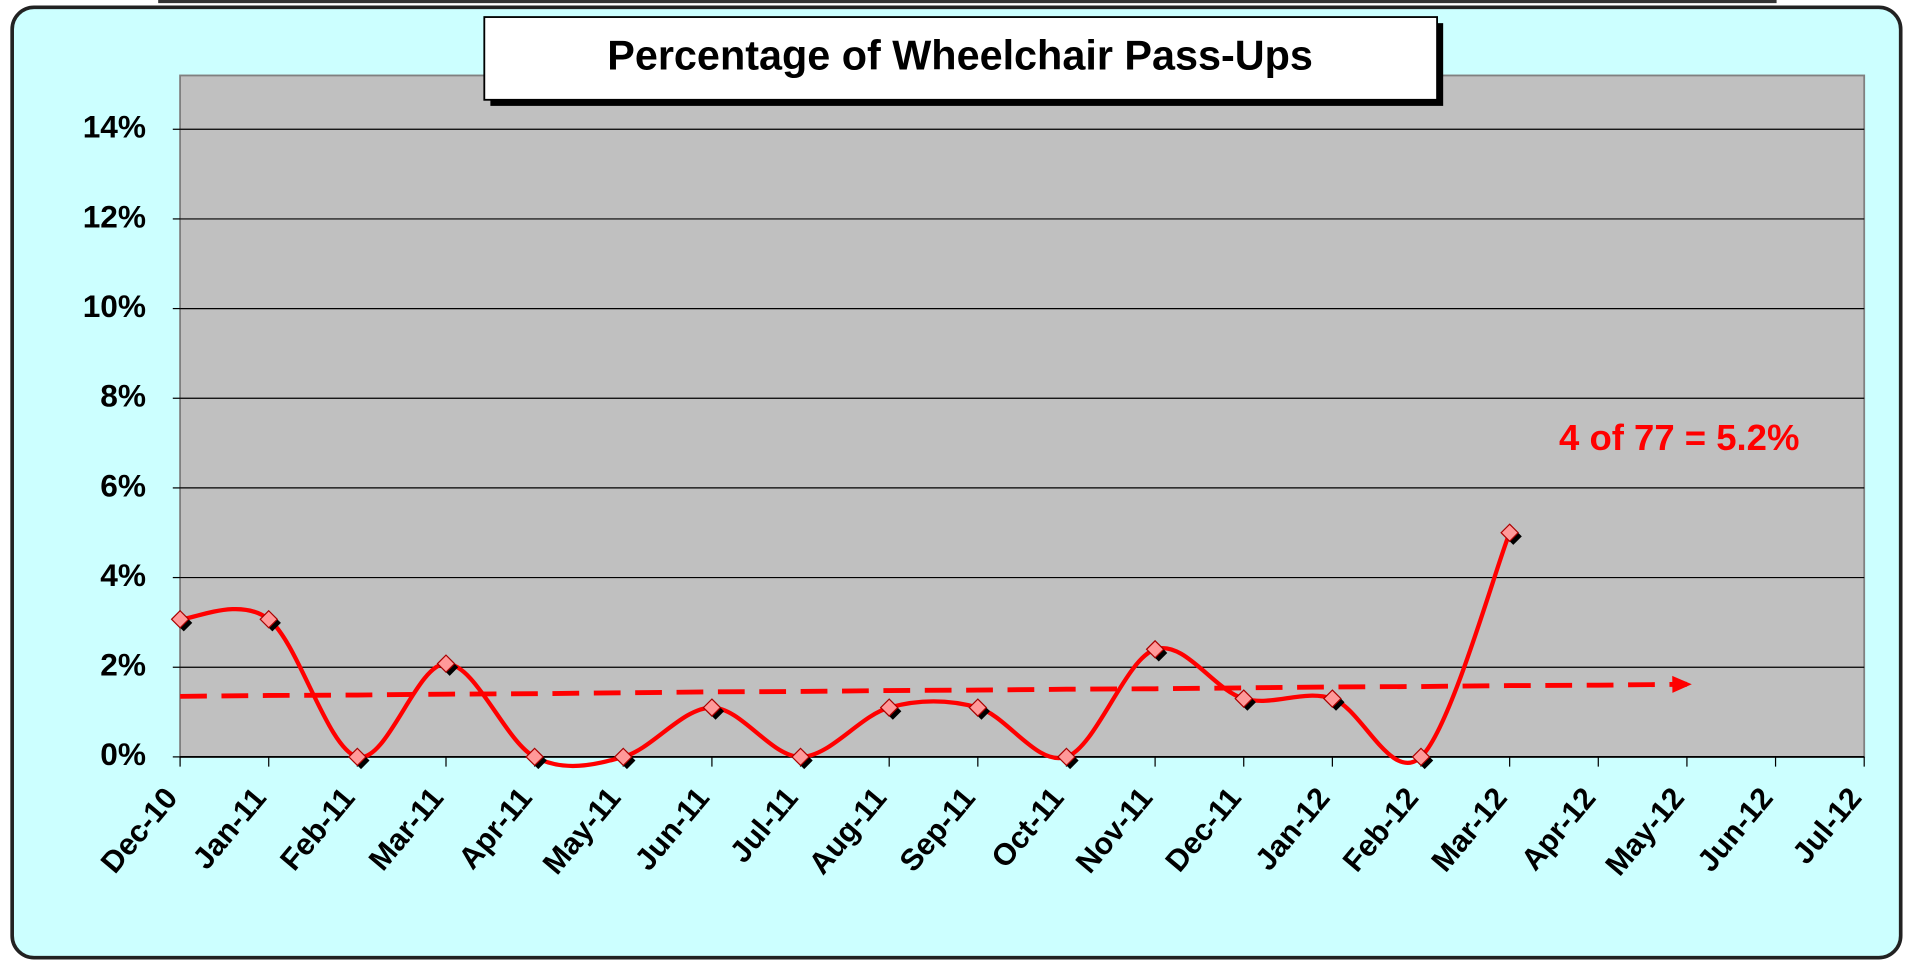 The height and width of the screenshot is (965, 1908). I want to click on chart-title: Percentage of Wheelchair Pass-Ups, so click(960, 55).